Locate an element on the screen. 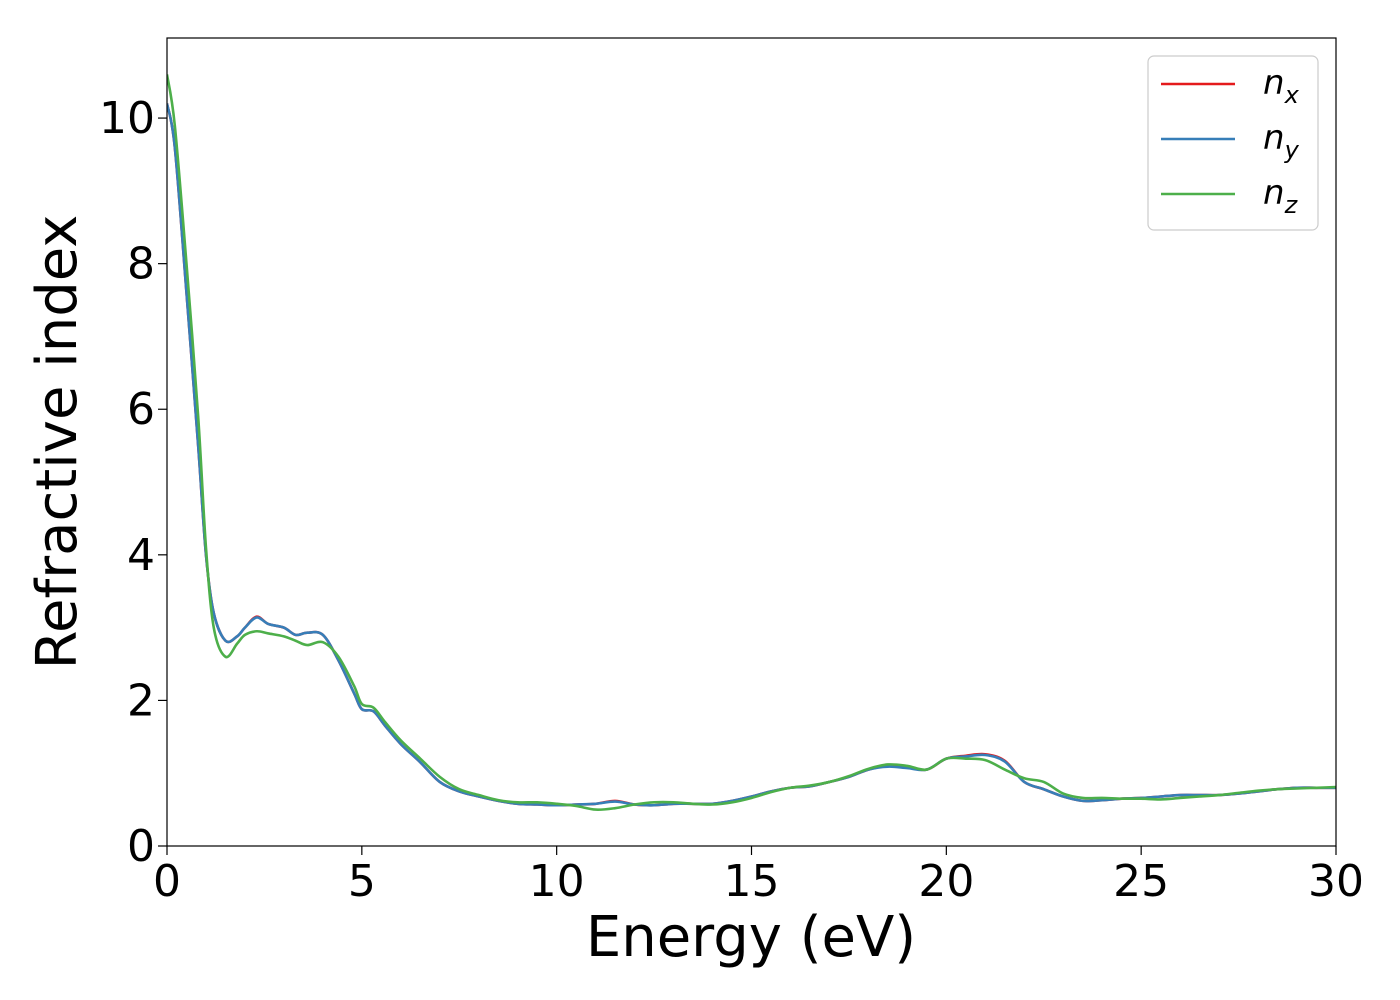  y-tick-label: 10 is located at coordinates (127, 118).